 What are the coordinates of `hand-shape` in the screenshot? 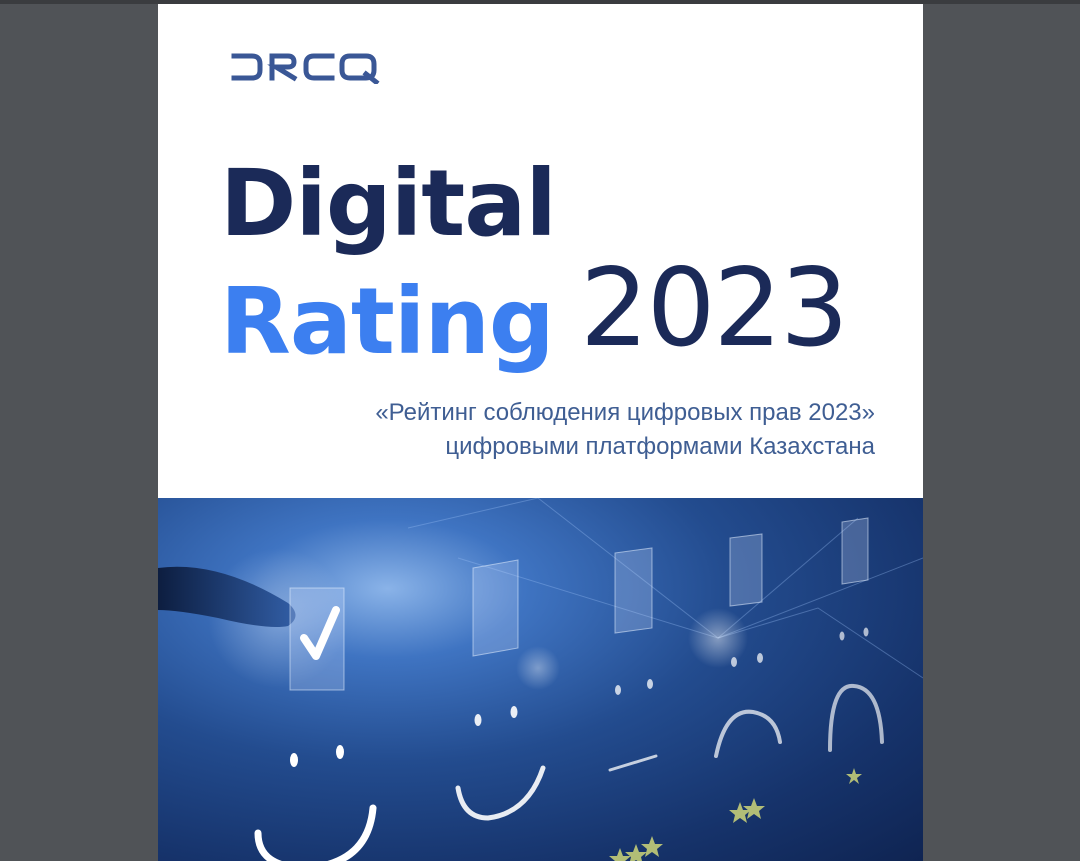 It's located at (227, 596).